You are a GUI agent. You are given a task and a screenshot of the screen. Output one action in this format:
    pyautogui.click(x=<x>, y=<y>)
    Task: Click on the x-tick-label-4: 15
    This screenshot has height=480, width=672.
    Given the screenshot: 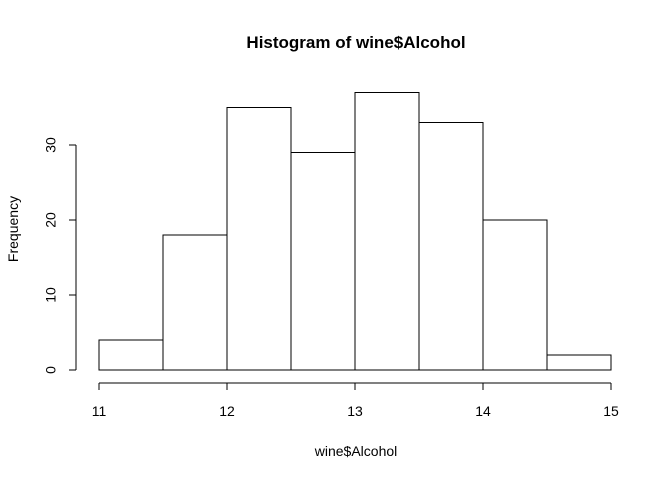 What is the action you would take?
    pyautogui.click(x=611, y=411)
    